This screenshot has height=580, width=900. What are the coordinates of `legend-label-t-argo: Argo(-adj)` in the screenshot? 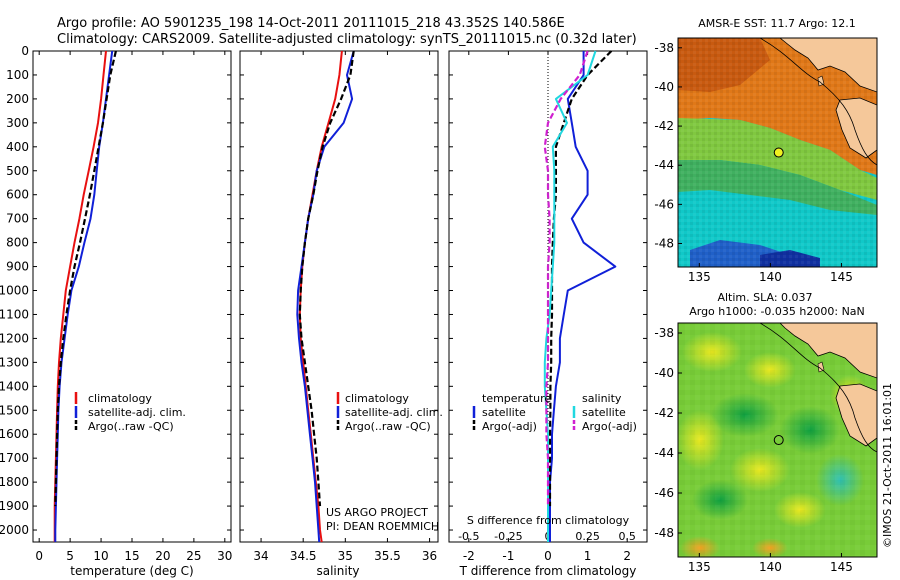 It's located at (509, 426).